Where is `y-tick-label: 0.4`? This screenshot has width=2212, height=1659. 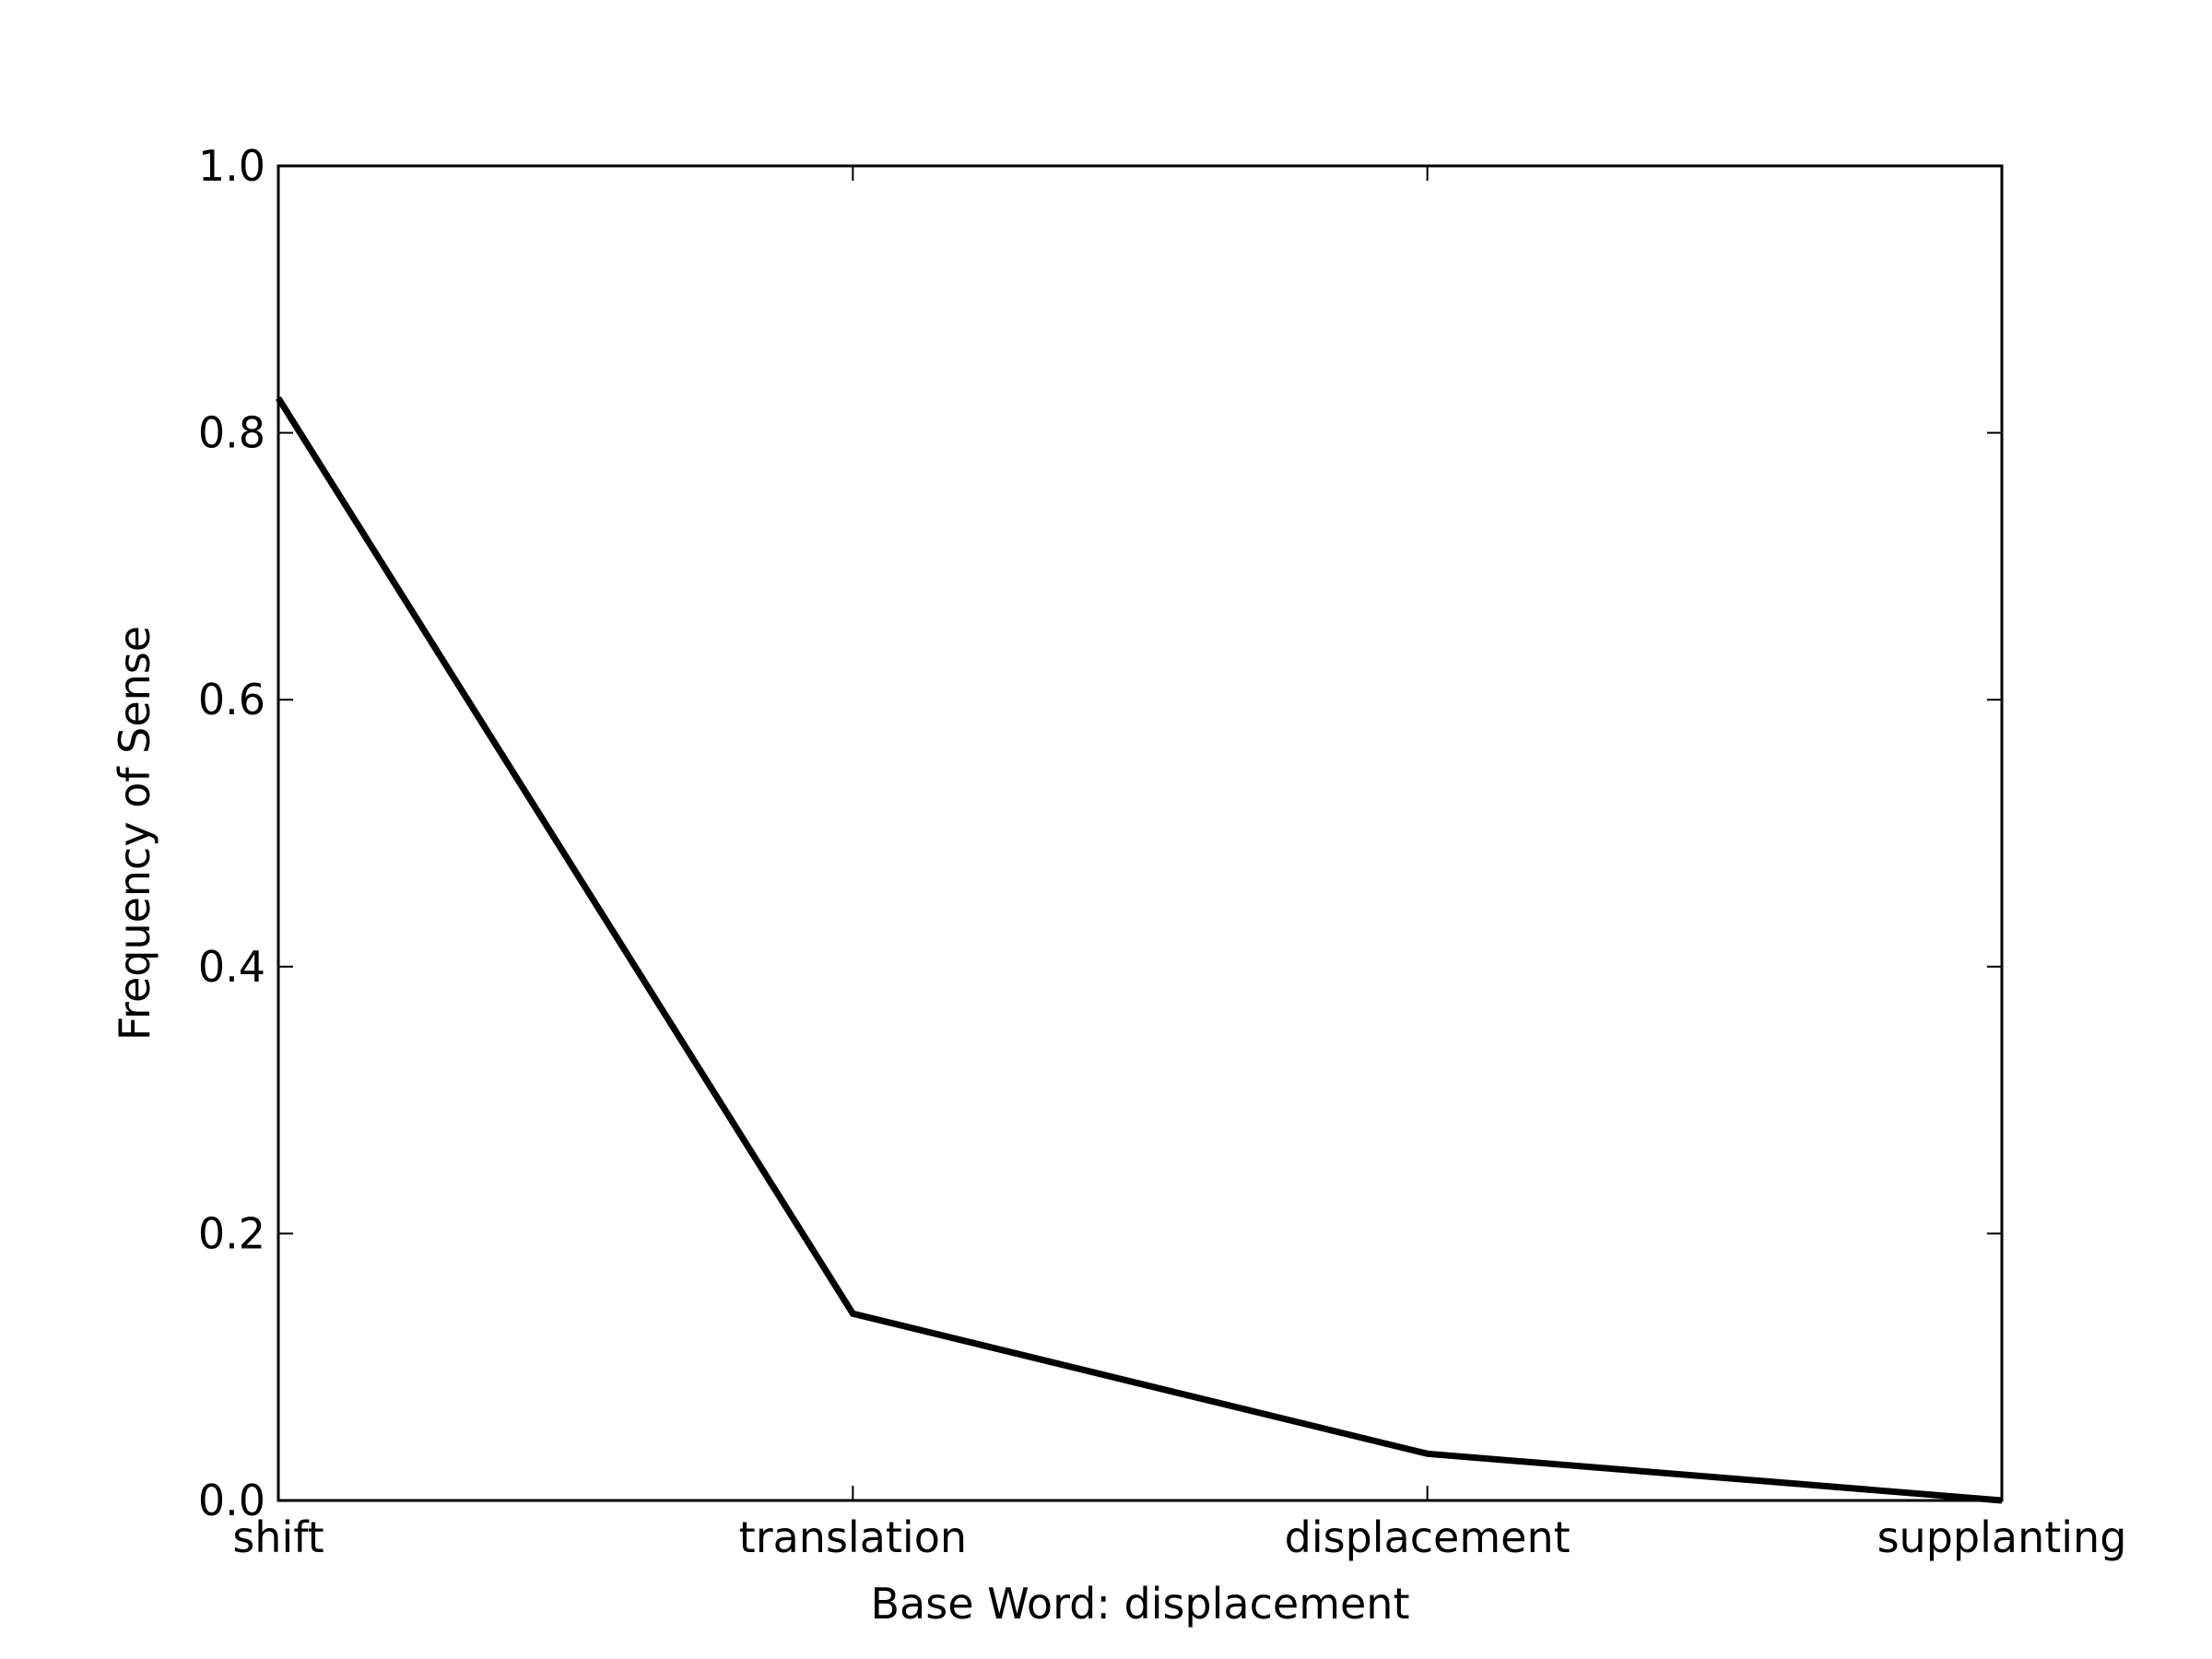 y-tick-label: 0.4 is located at coordinates (231, 967).